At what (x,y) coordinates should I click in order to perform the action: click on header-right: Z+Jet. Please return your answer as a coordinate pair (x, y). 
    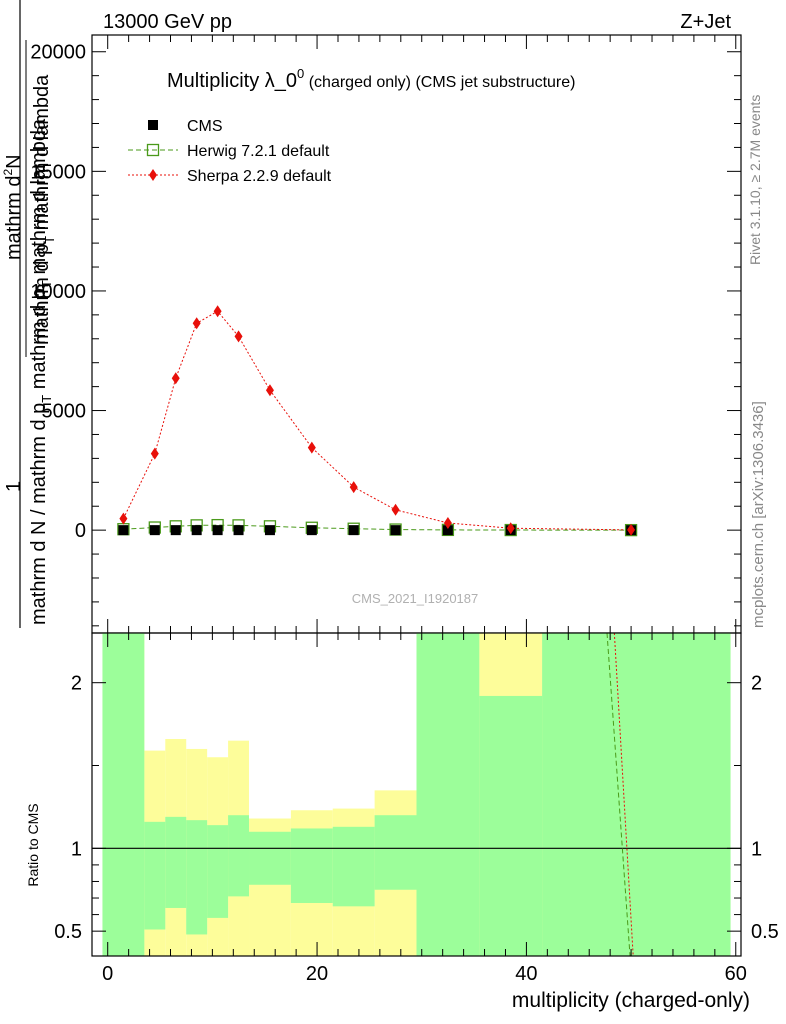
    Looking at the image, I should click on (705, 22).